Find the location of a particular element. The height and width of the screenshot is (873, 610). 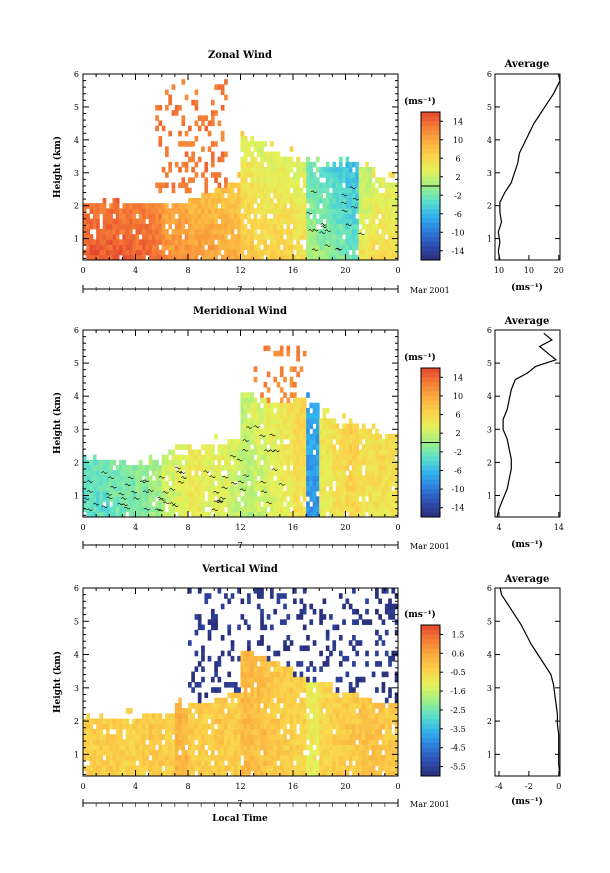

colorbar-tick-label: 14 is located at coordinates (458, 377).